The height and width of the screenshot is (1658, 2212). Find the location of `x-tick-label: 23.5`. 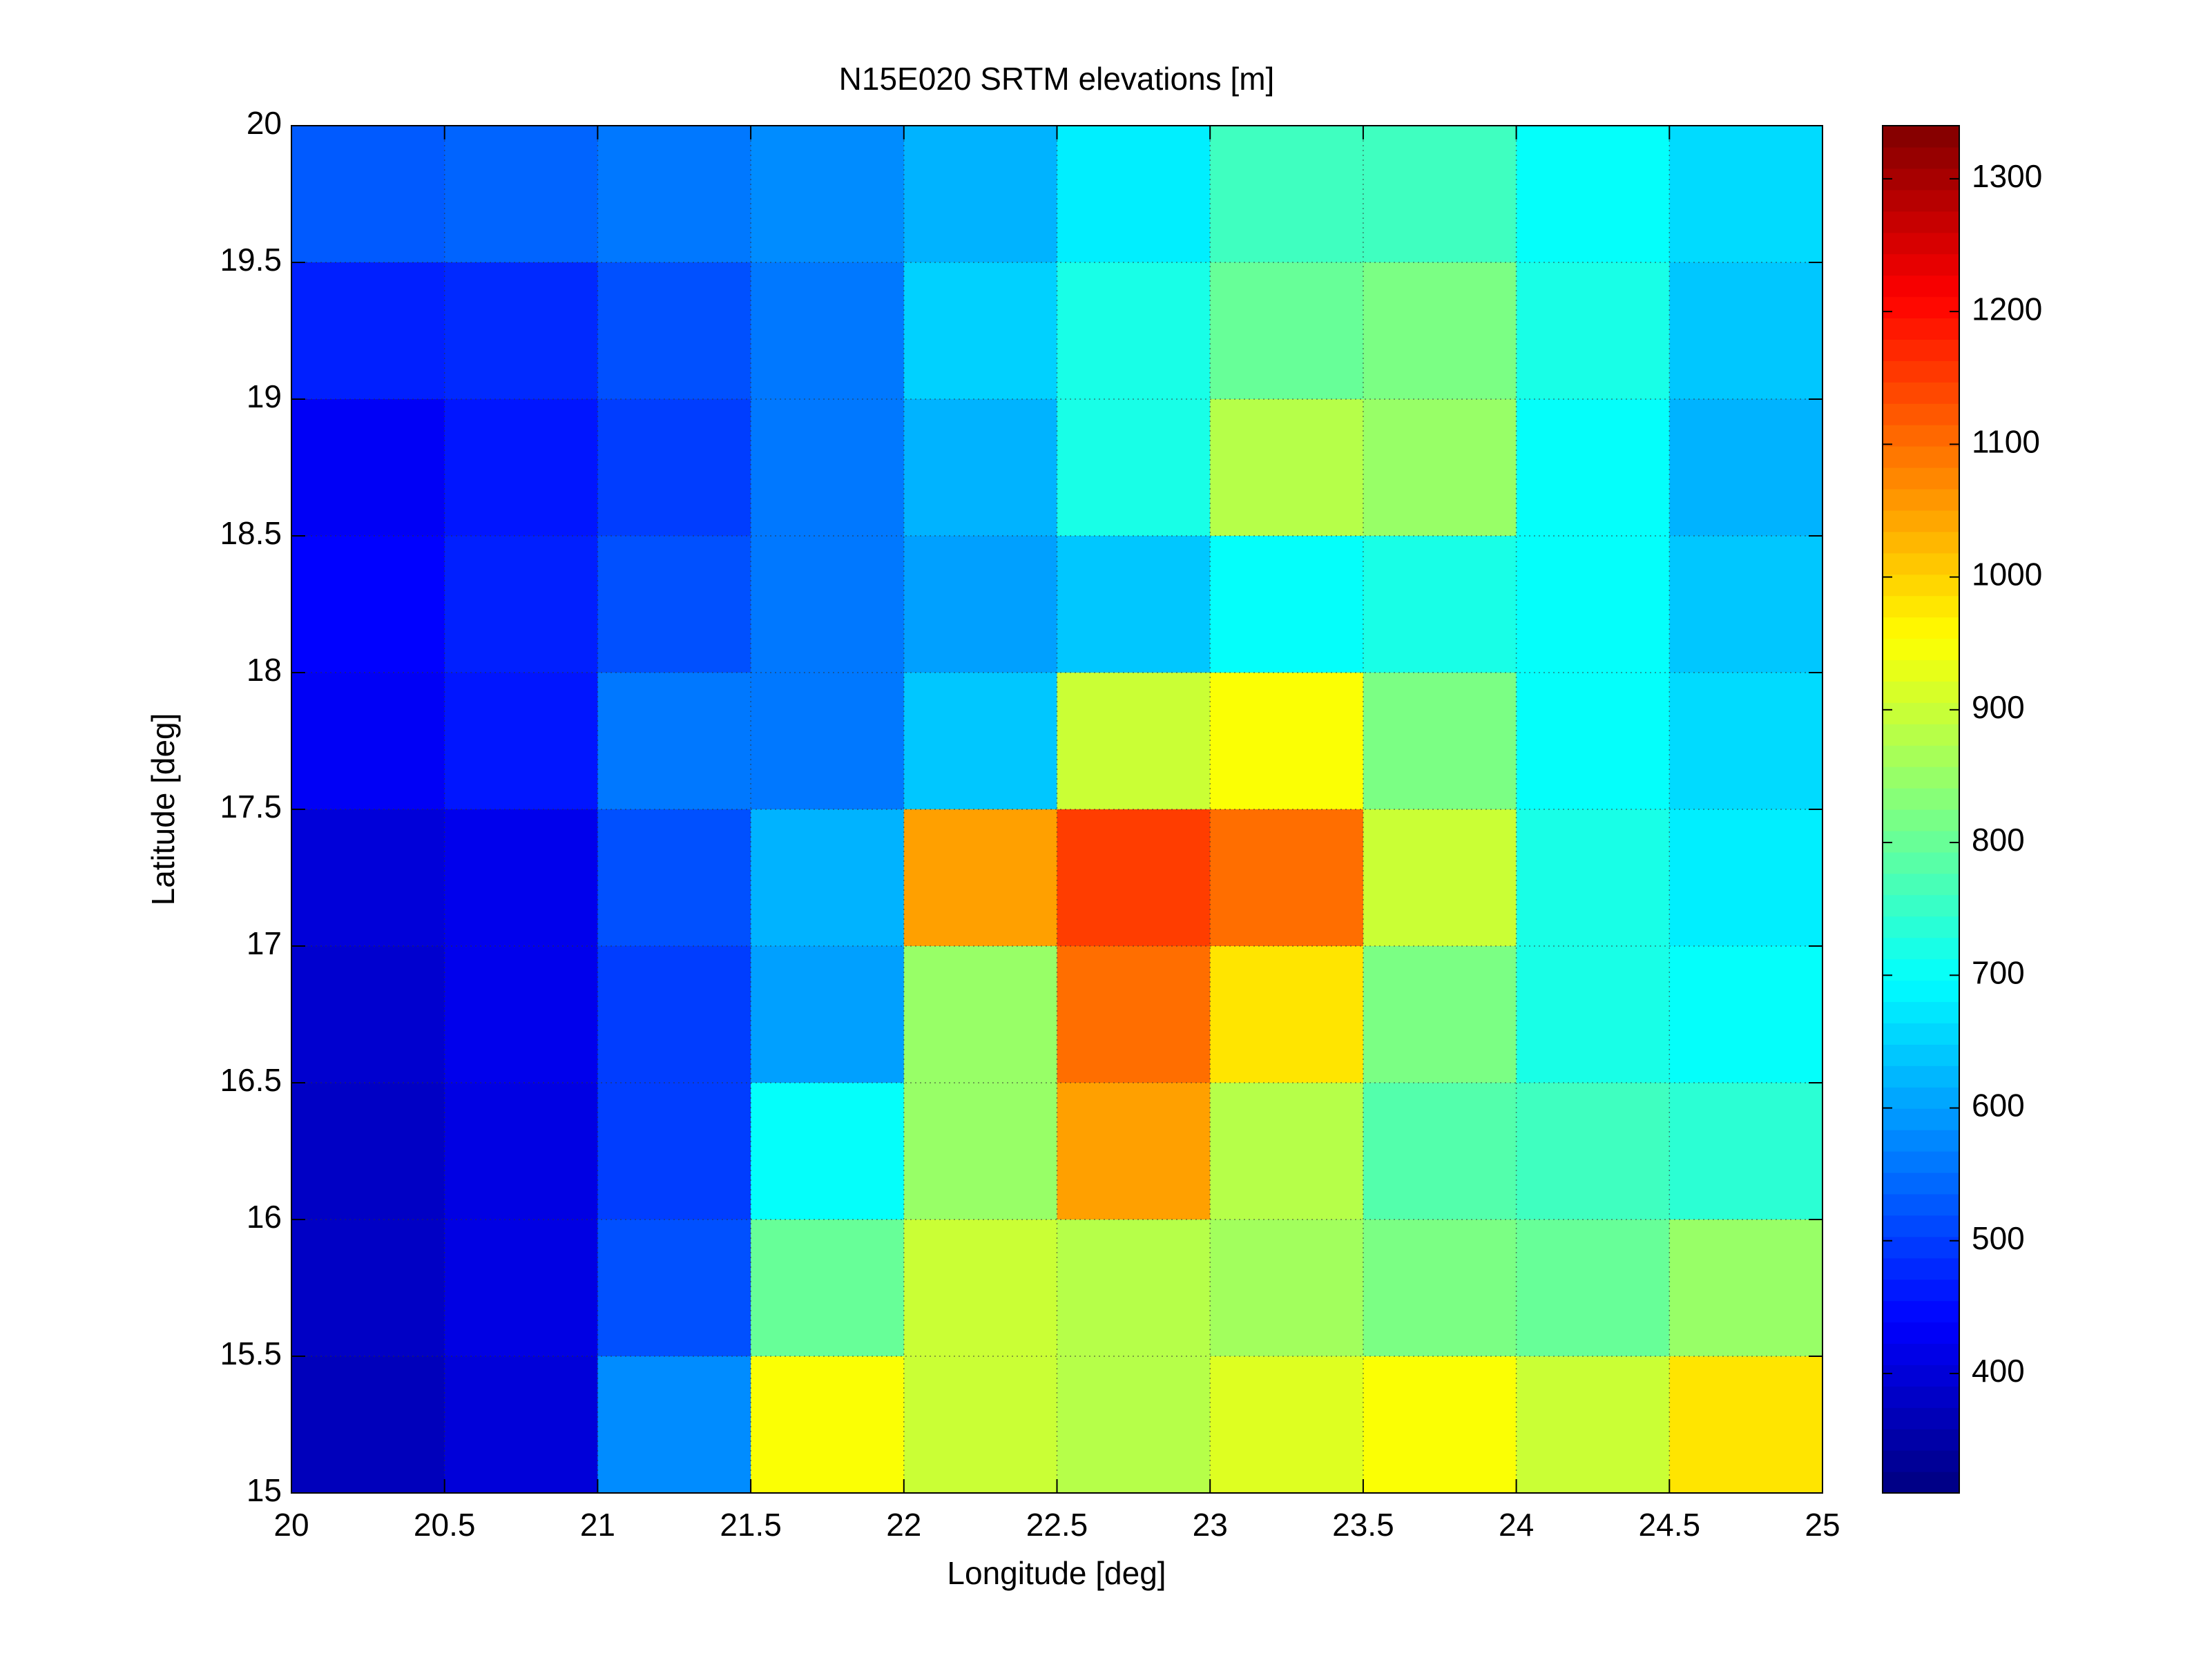

x-tick-label: 23.5 is located at coordinates (1363, 1525).